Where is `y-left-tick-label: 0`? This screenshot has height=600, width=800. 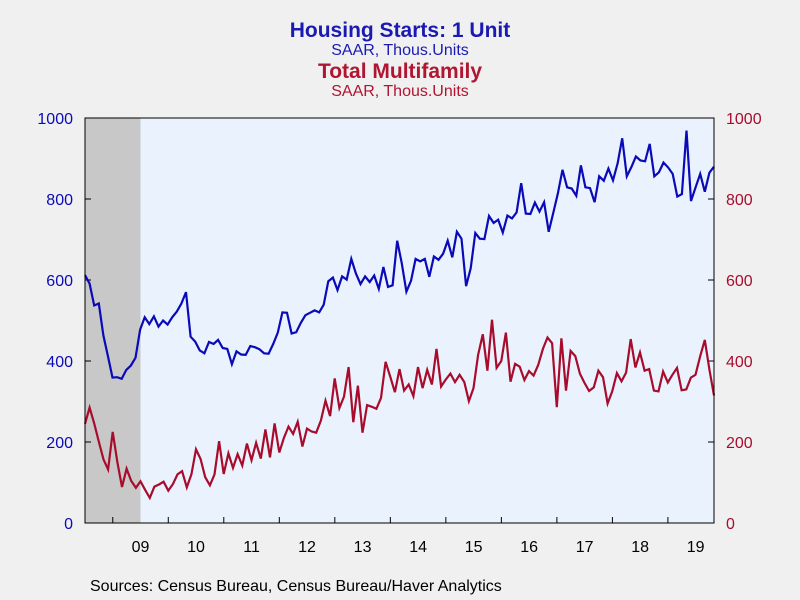
y-left-tick-label: 0 is located at coordinates (68, 524).